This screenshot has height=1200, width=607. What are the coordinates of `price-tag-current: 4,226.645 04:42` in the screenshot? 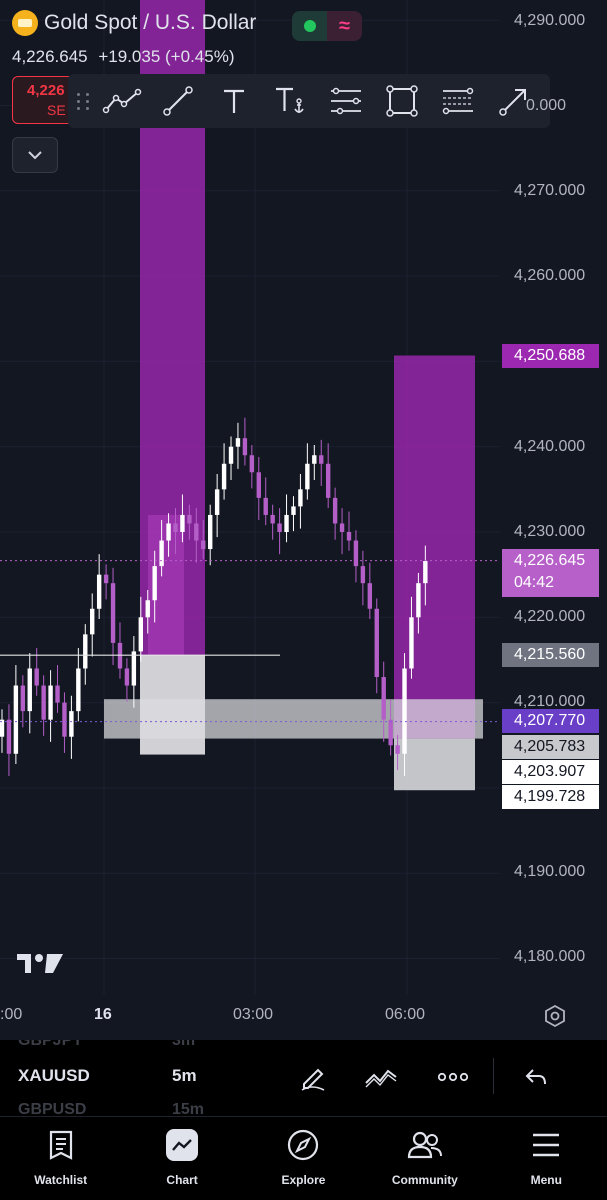 It's located at (550, 573).